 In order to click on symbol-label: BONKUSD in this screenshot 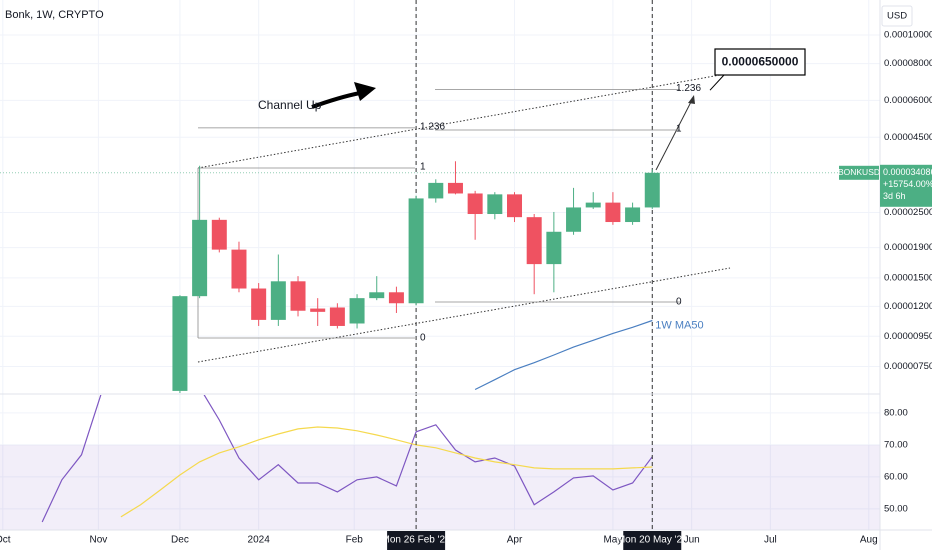, I will do `click(859, 172)`.